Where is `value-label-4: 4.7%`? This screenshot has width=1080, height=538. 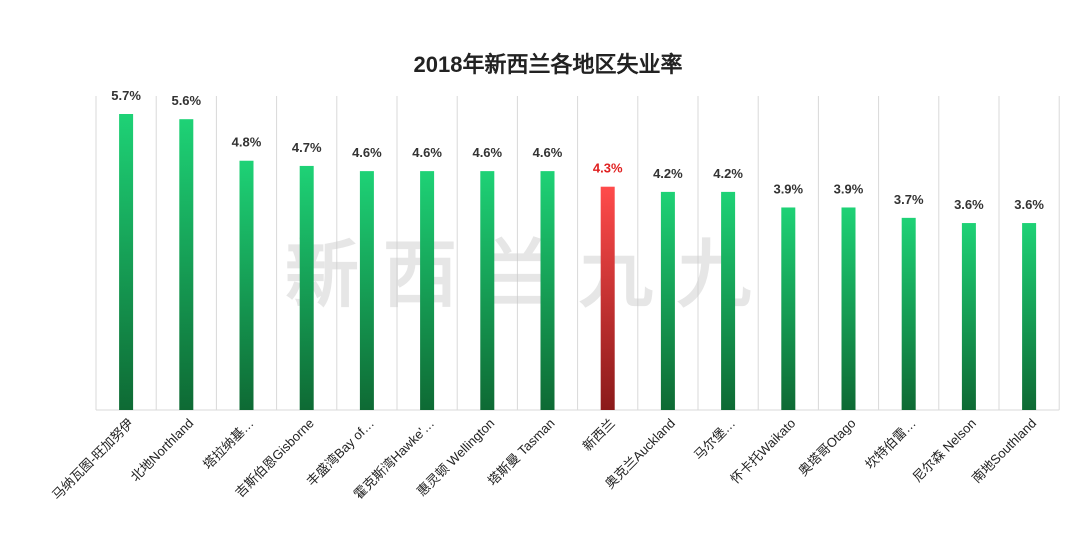
value-label-4: 4.7% is located at coordinates (307, 147).